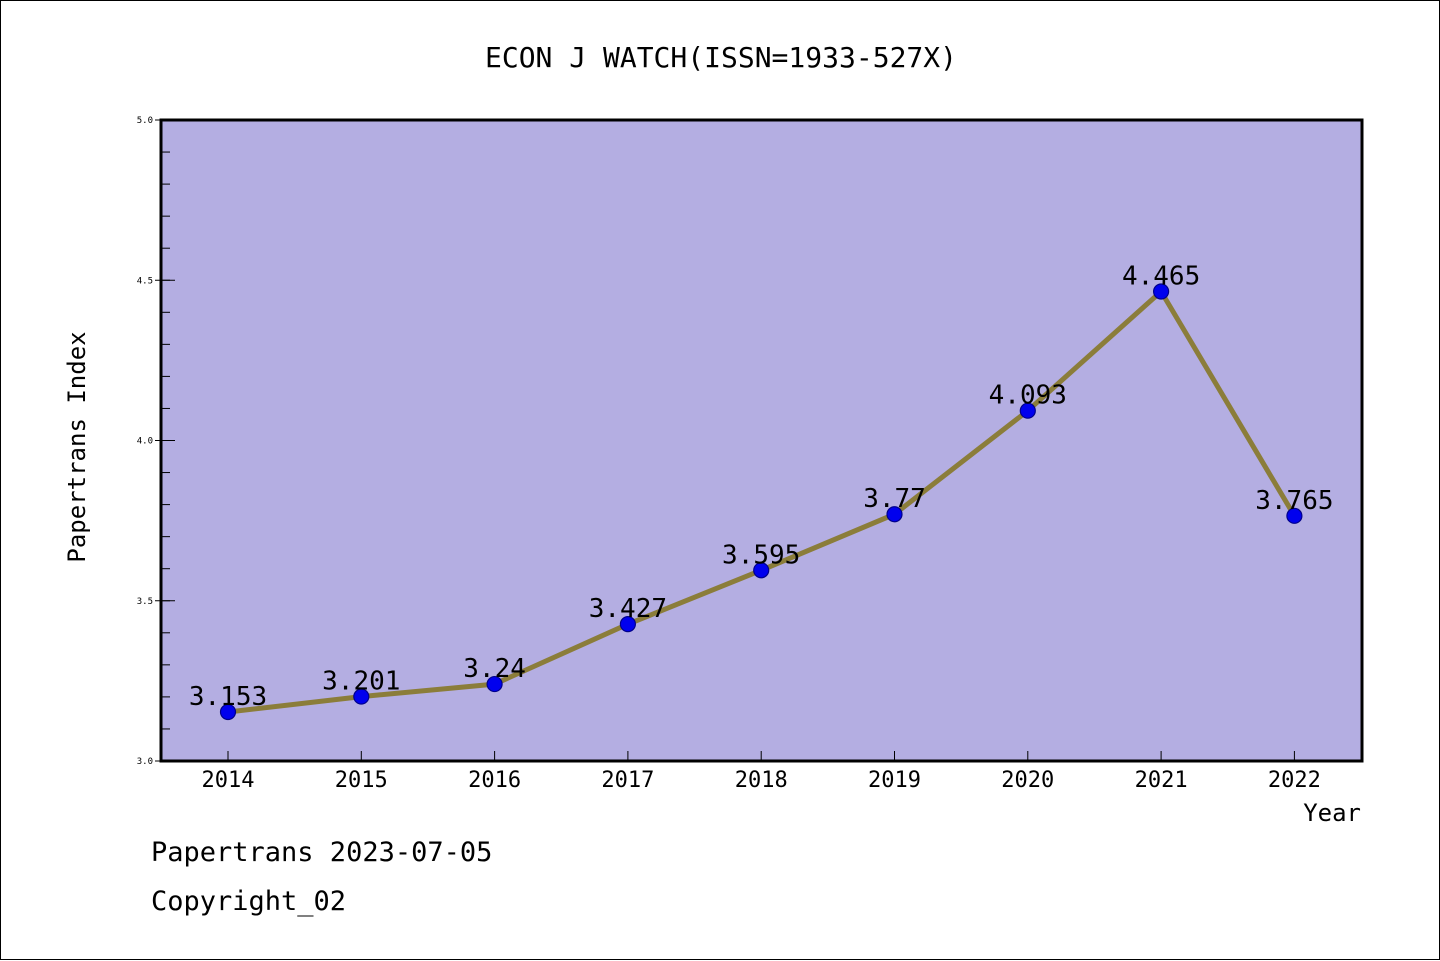 Image resolution: width=1440 pixels, height=961 pixels. What do you see at coordinates (1027, 780) in the screenshot?
I see `x-tick-label: 2020` at bounding box center [1027, 780].